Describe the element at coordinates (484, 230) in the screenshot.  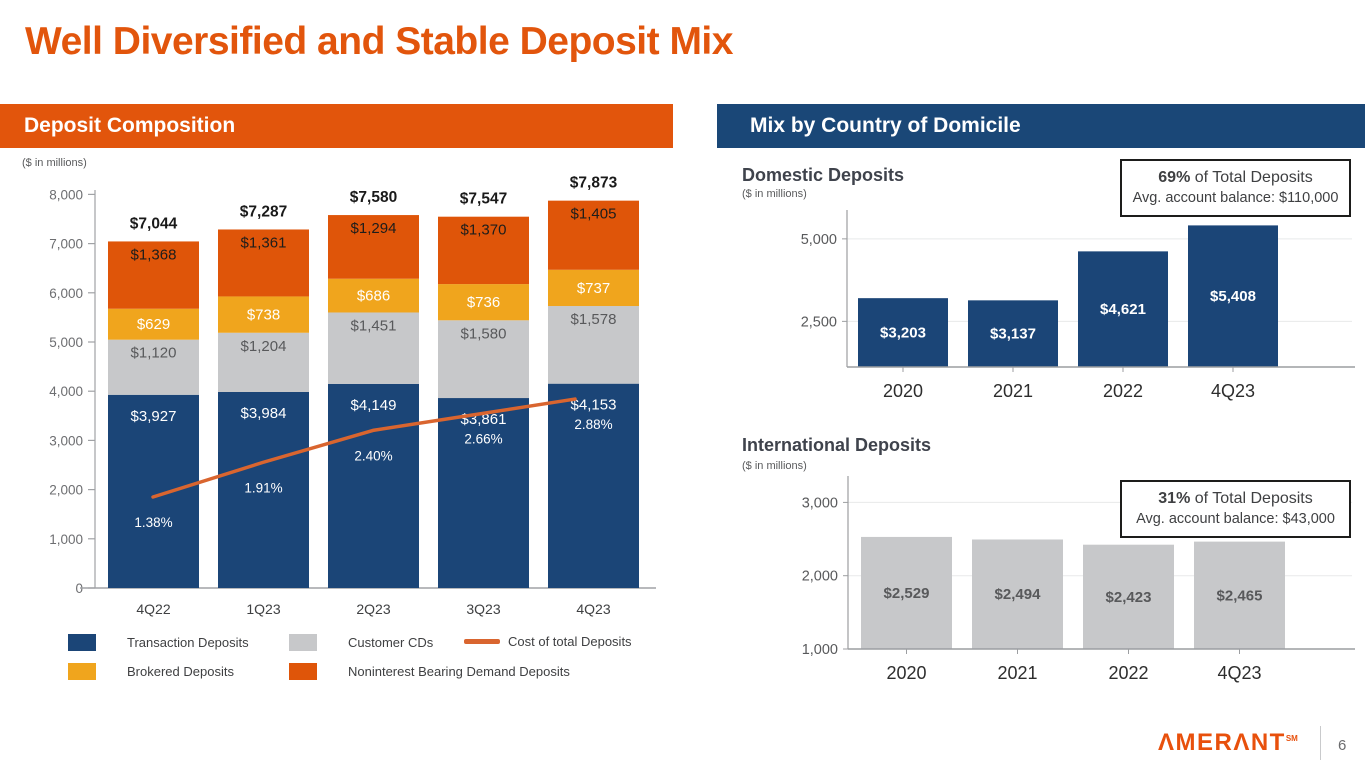
I see `segment-value-label: $1,370` at that location.